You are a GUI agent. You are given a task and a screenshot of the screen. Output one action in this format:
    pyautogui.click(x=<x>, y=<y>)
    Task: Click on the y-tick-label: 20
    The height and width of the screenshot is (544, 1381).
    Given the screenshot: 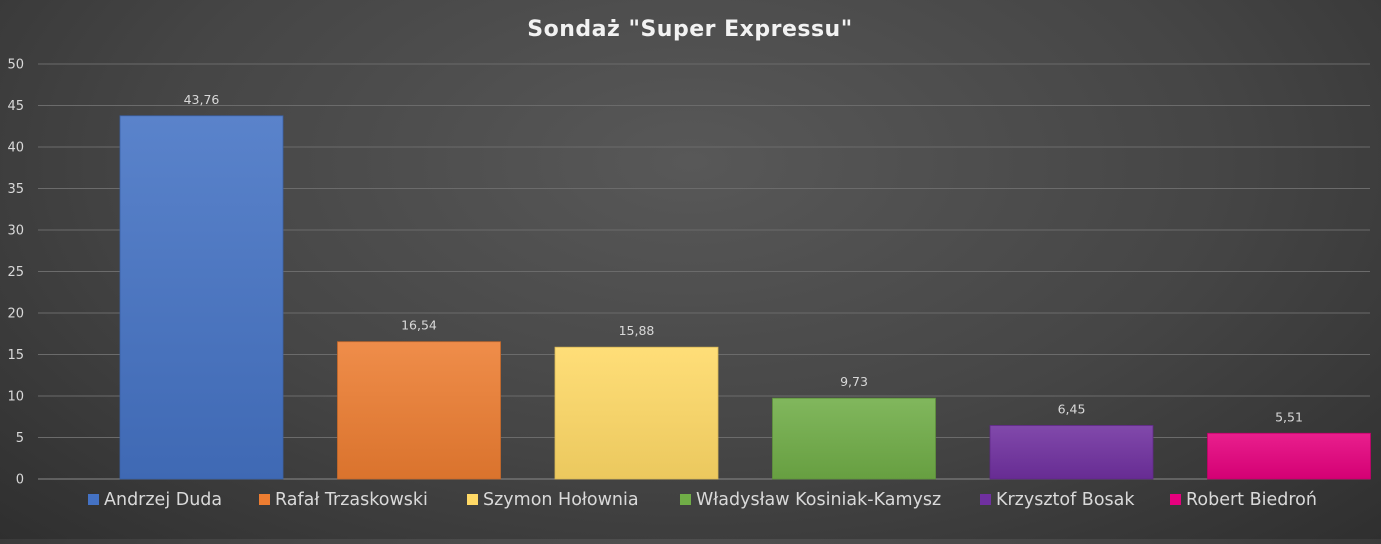 What is the action you would take?
    pyautogui.click(x=15, y=314)
    